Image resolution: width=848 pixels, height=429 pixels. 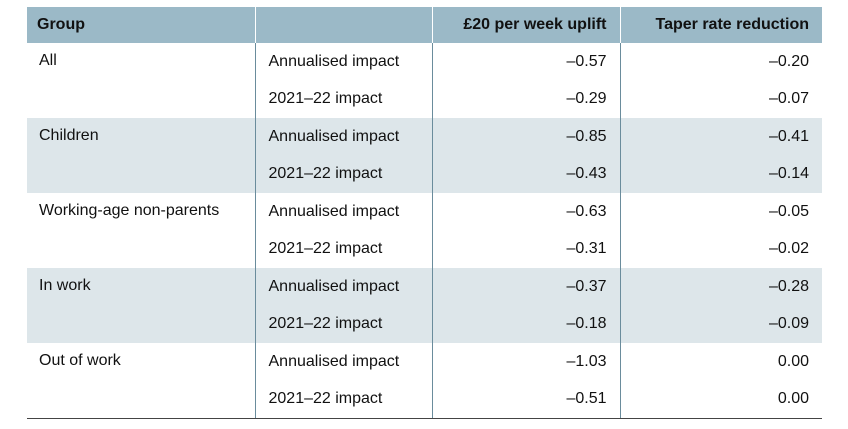 What do you see at coordinates (141, 25) in the screenshot?
I see `header-group: Group` at bounding box center [141, 25].